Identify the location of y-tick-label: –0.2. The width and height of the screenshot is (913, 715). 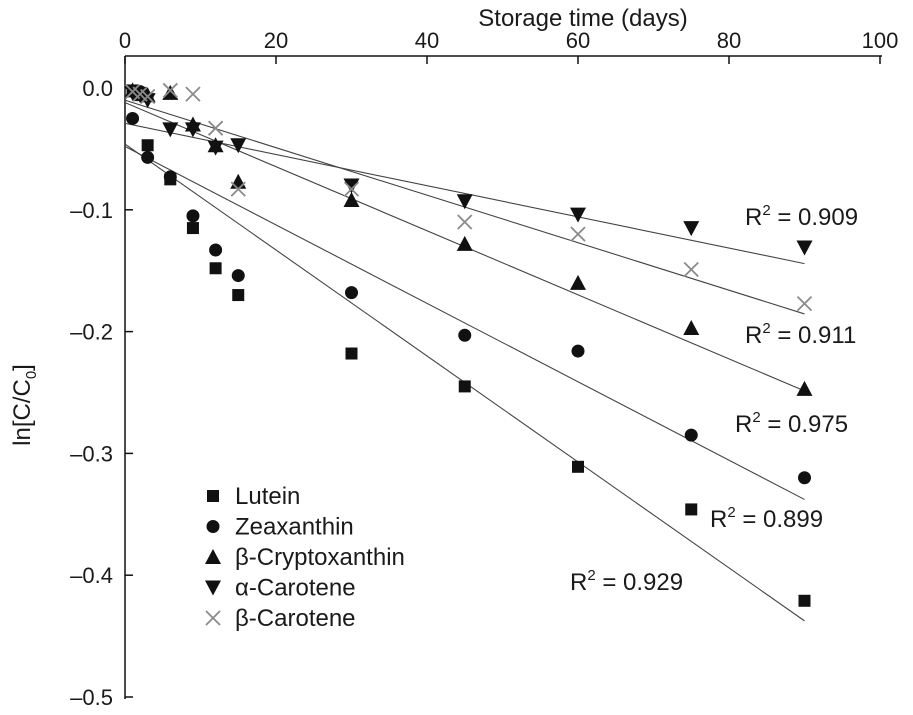
(91, 332).